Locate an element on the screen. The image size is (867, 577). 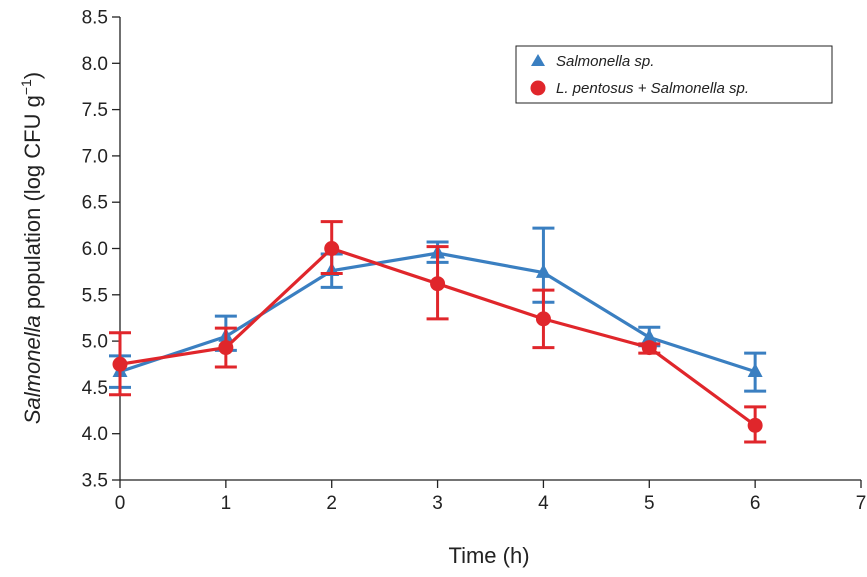
x-tick-label: 3 is located at coordinates (437, 503).